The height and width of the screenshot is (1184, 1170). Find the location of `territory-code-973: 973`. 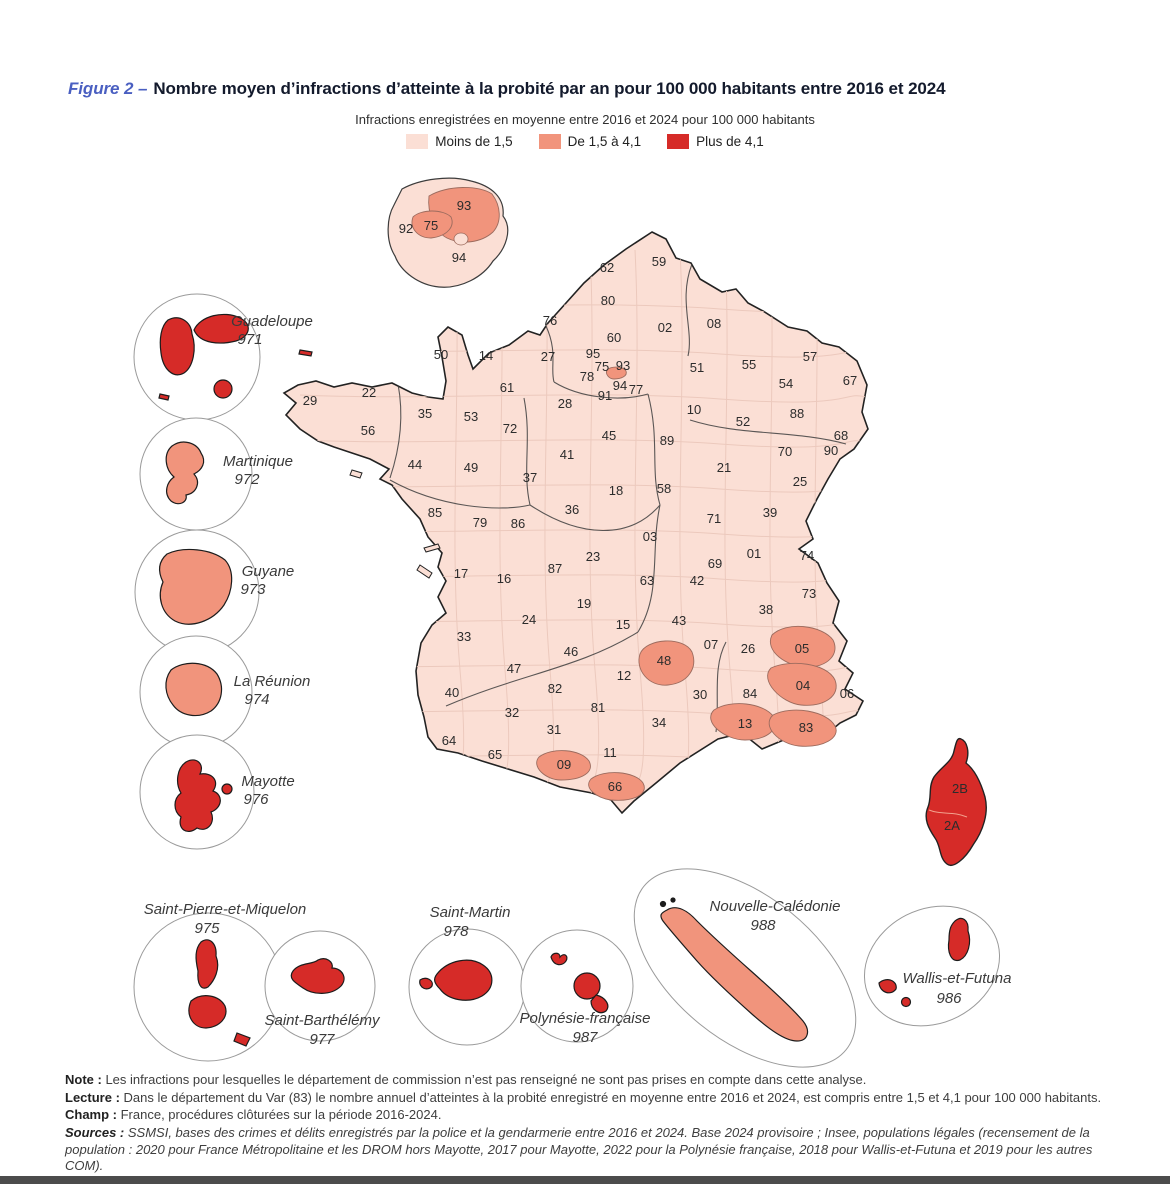

territory-code-973: 973 is located at coordinates (253, 589).